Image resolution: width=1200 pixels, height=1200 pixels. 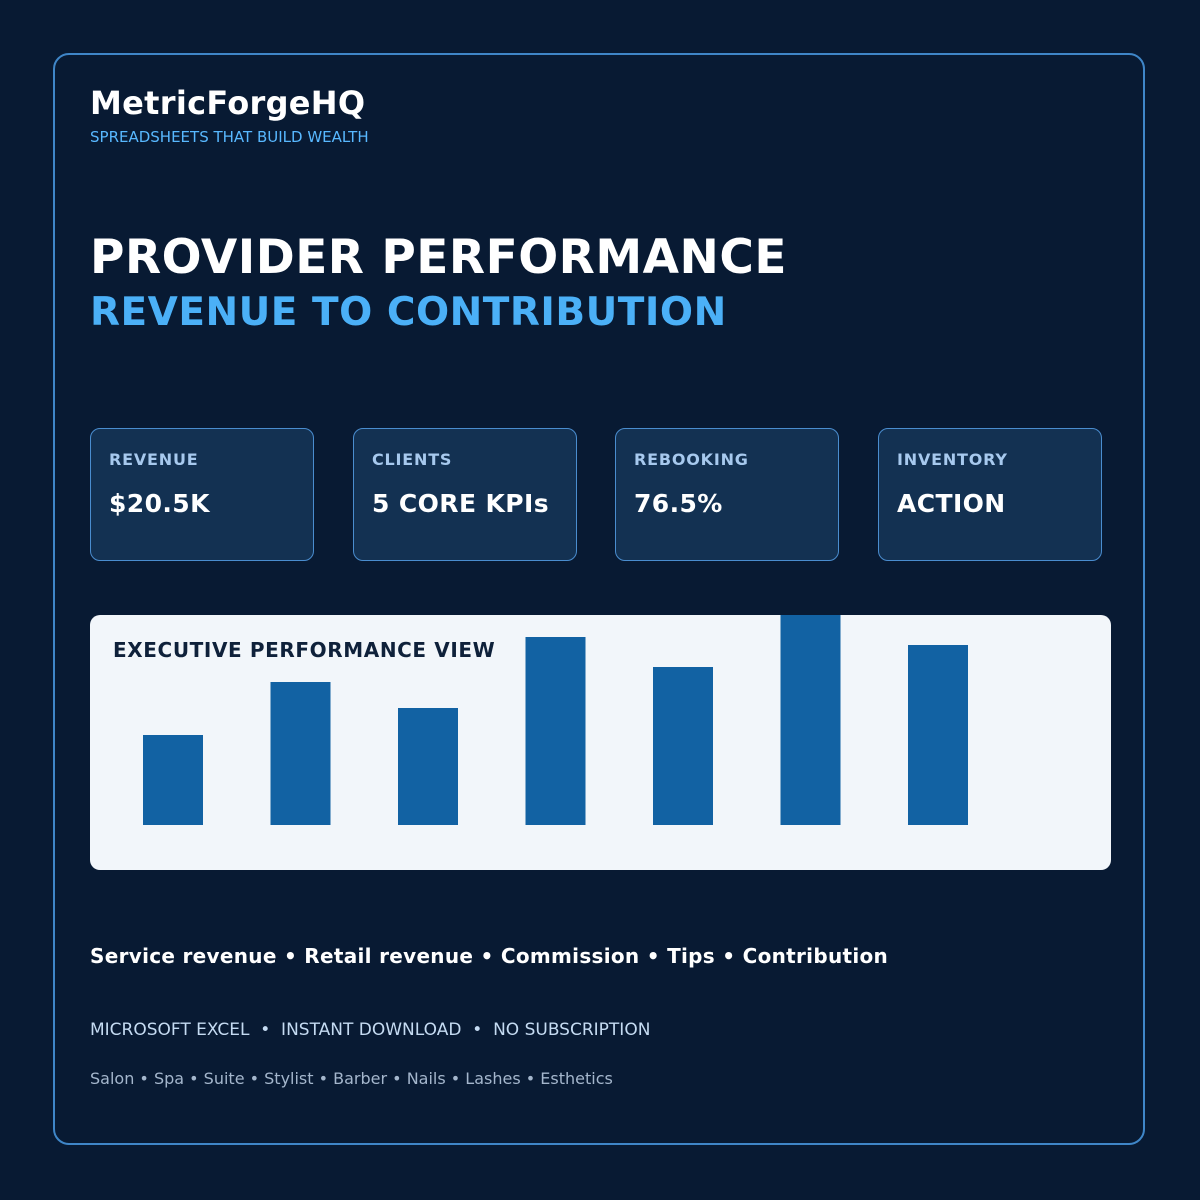 I want to click on headline-title: PROVIDER PERFORMANCE, so click(x=438, y=257).